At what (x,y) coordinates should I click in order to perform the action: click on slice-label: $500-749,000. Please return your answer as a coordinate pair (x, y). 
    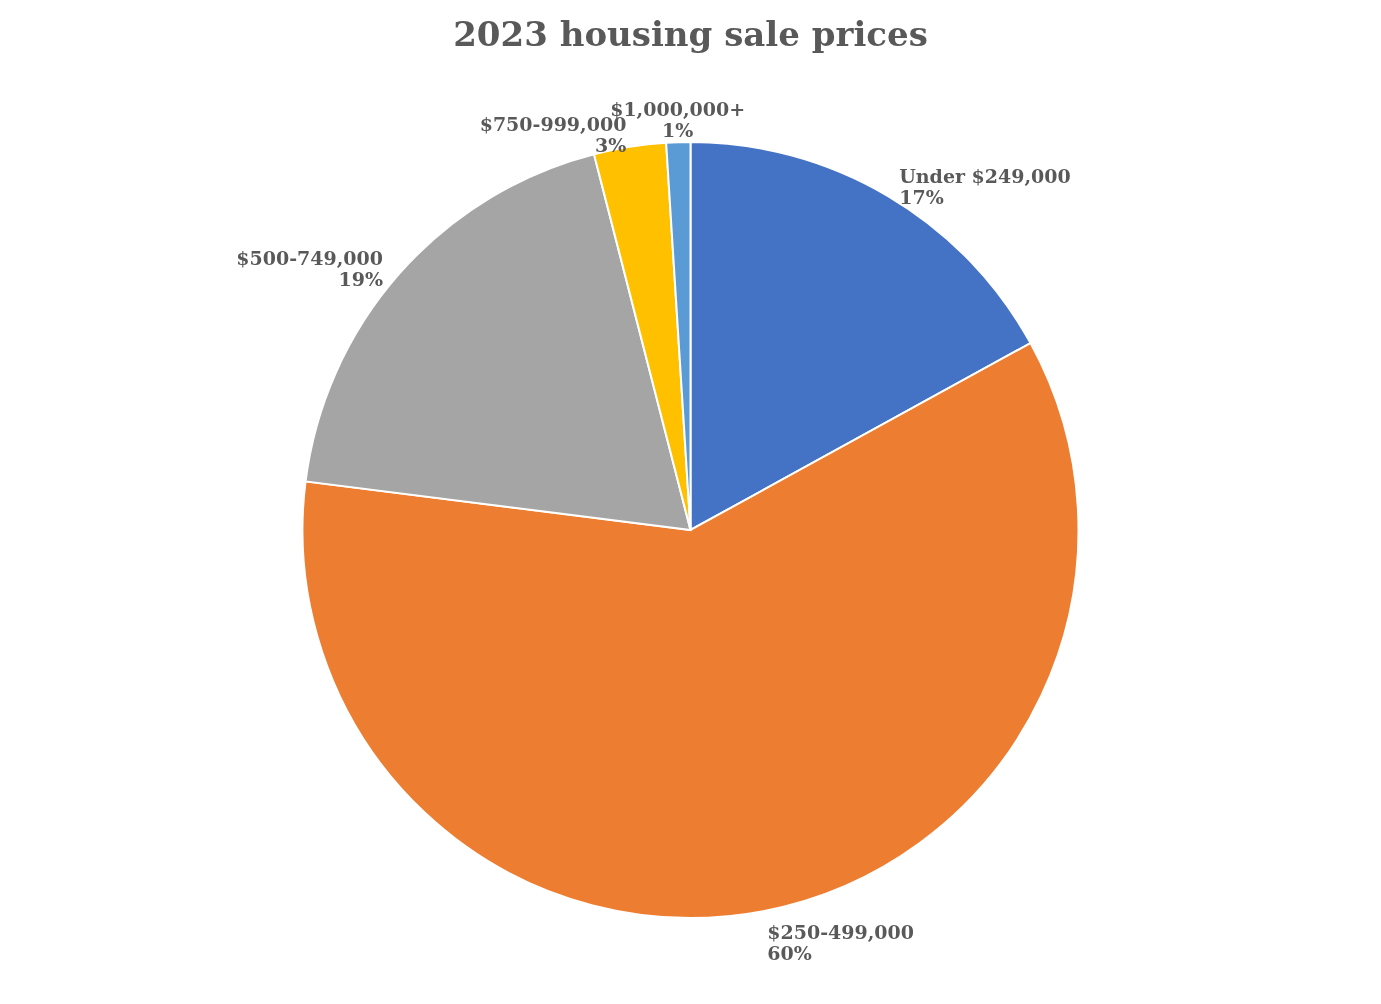
    Looking at the image, I should click on (309, 257).